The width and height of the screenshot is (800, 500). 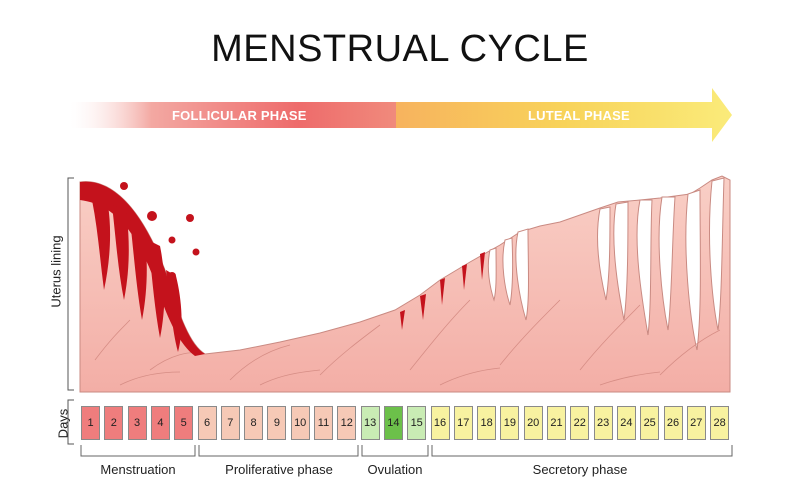 I want to click on follicular-arrow-band, so click(x=233, y=115).